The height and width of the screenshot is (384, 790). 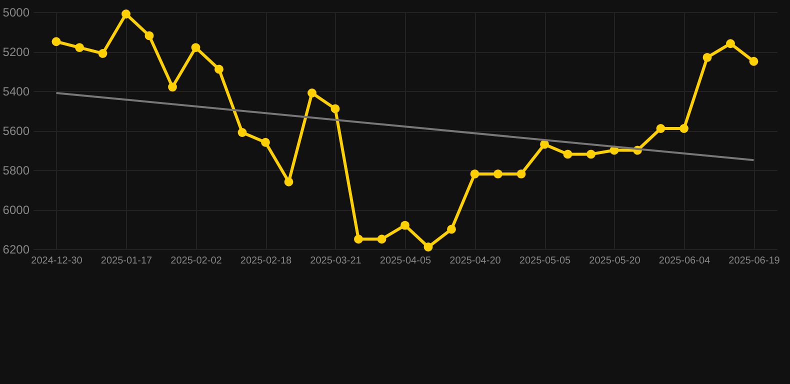 What do you see at coordinates (684, 261) in the screenshot?
I see `x-tick-label: 2025-06-04` at bounding box center [684, 261].